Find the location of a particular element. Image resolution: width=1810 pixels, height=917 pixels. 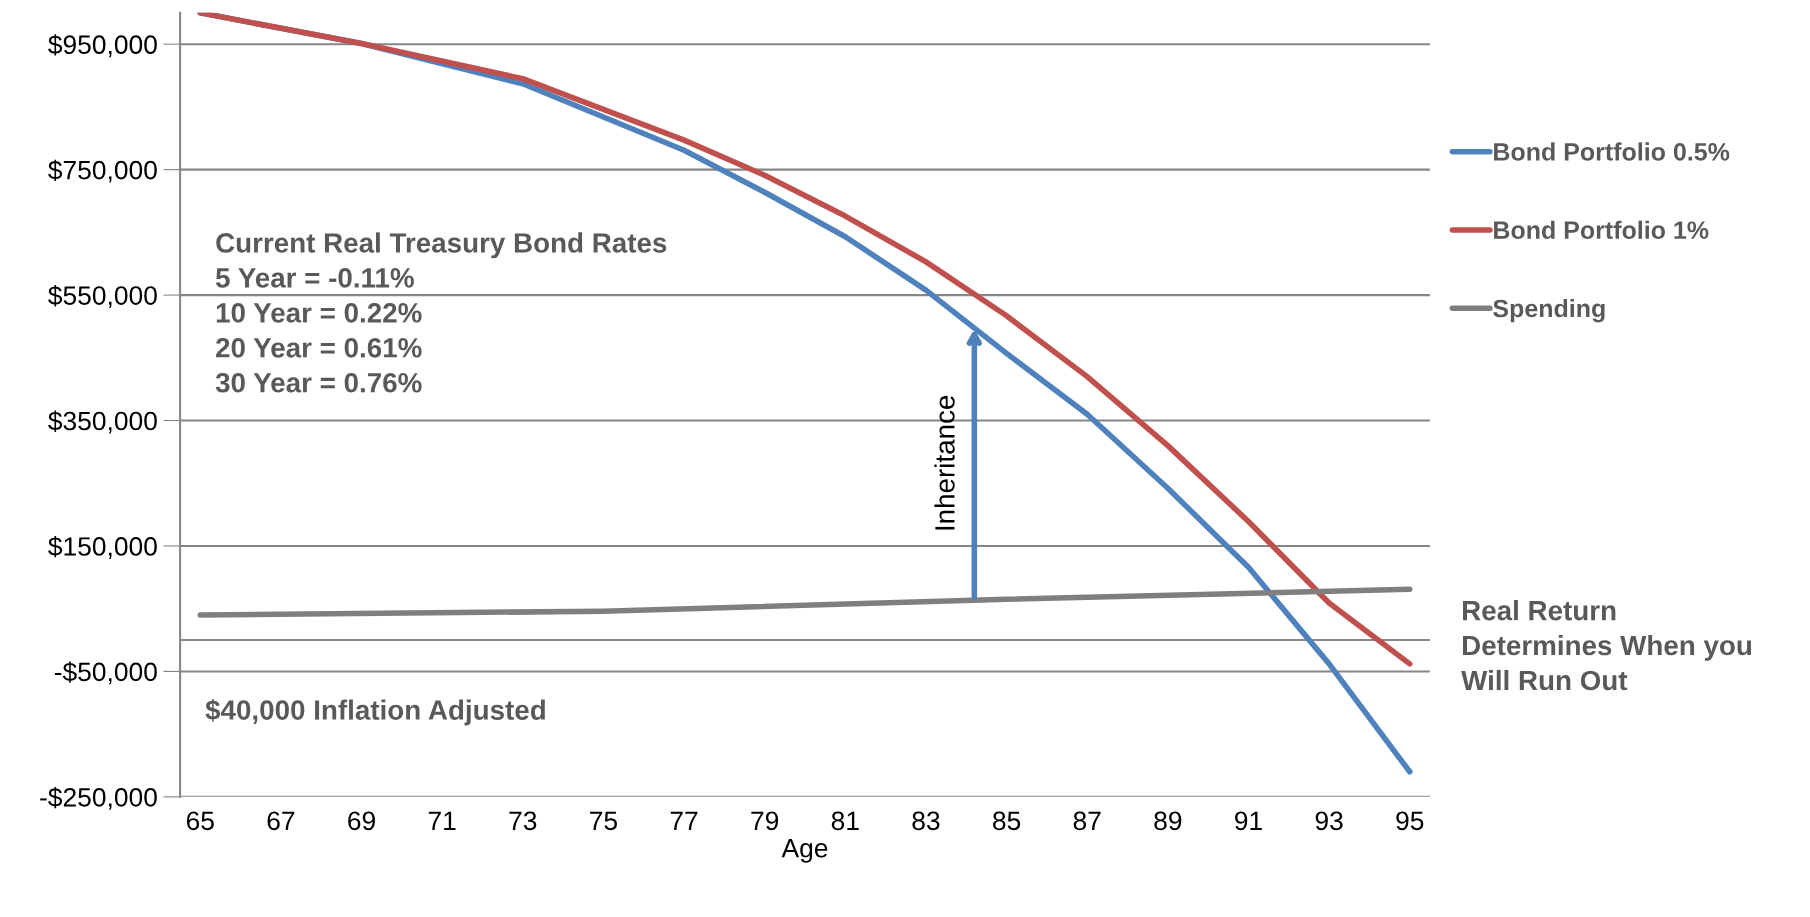

x-tick-label: 93 is located at coordinates (1329, 821).